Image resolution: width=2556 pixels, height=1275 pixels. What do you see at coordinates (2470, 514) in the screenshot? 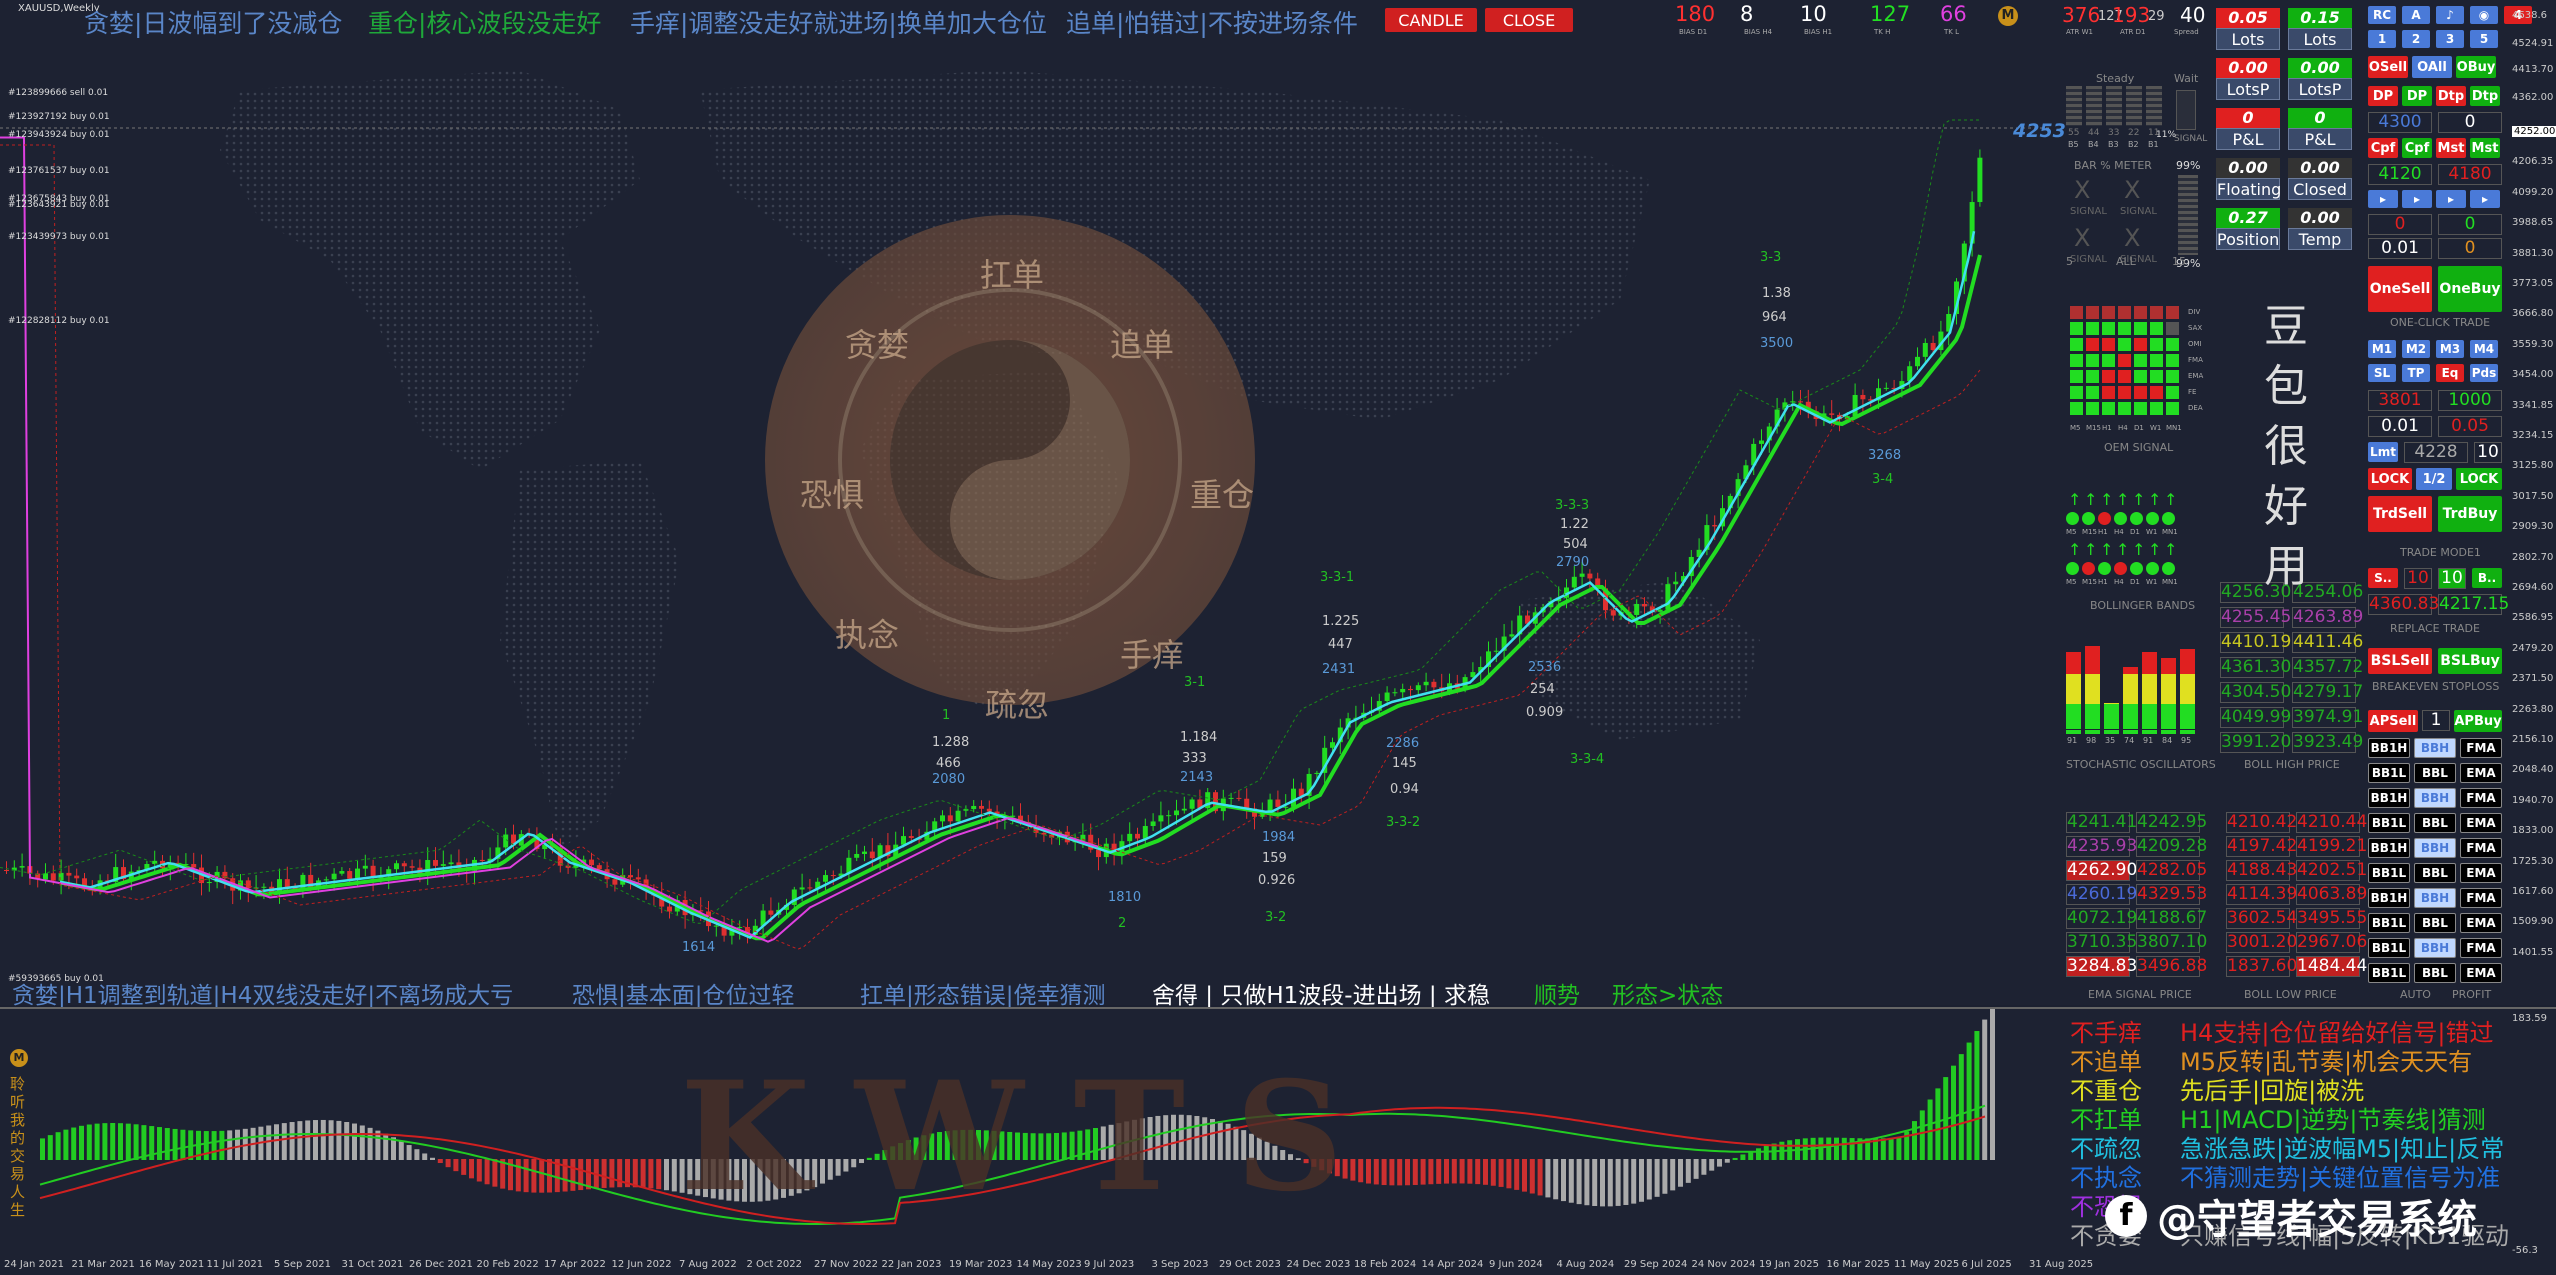
I see `trdbuy-button: TrdBuy` at bounding box center [2470, 514].